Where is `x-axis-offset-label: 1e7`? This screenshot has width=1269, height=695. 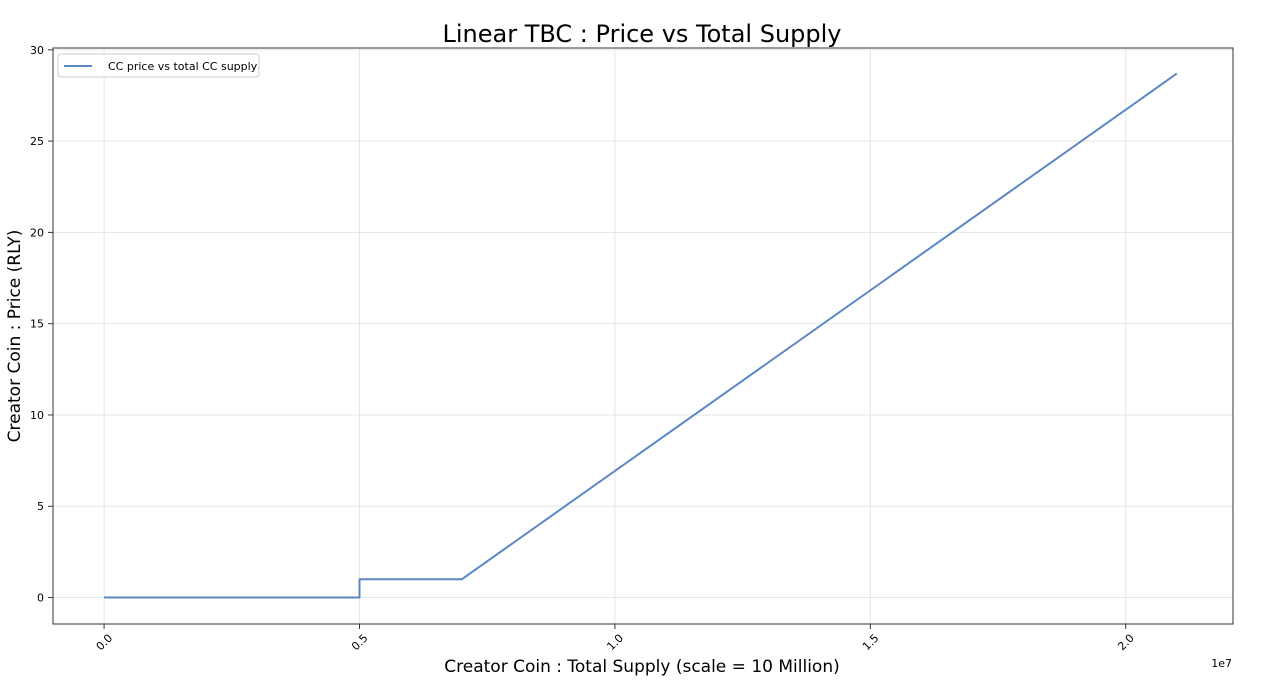
x-axis-offset-label: 1e7 is located at coordinates (1221, 663).